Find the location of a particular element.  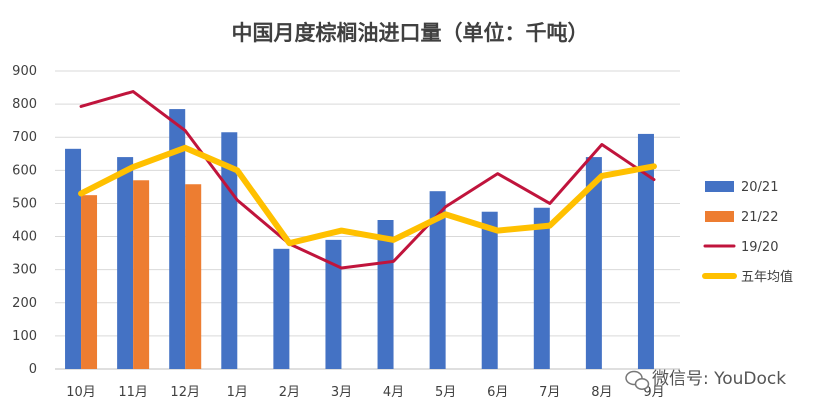

watermark: 微信号: YouDock is located at coordinates (705, 379).